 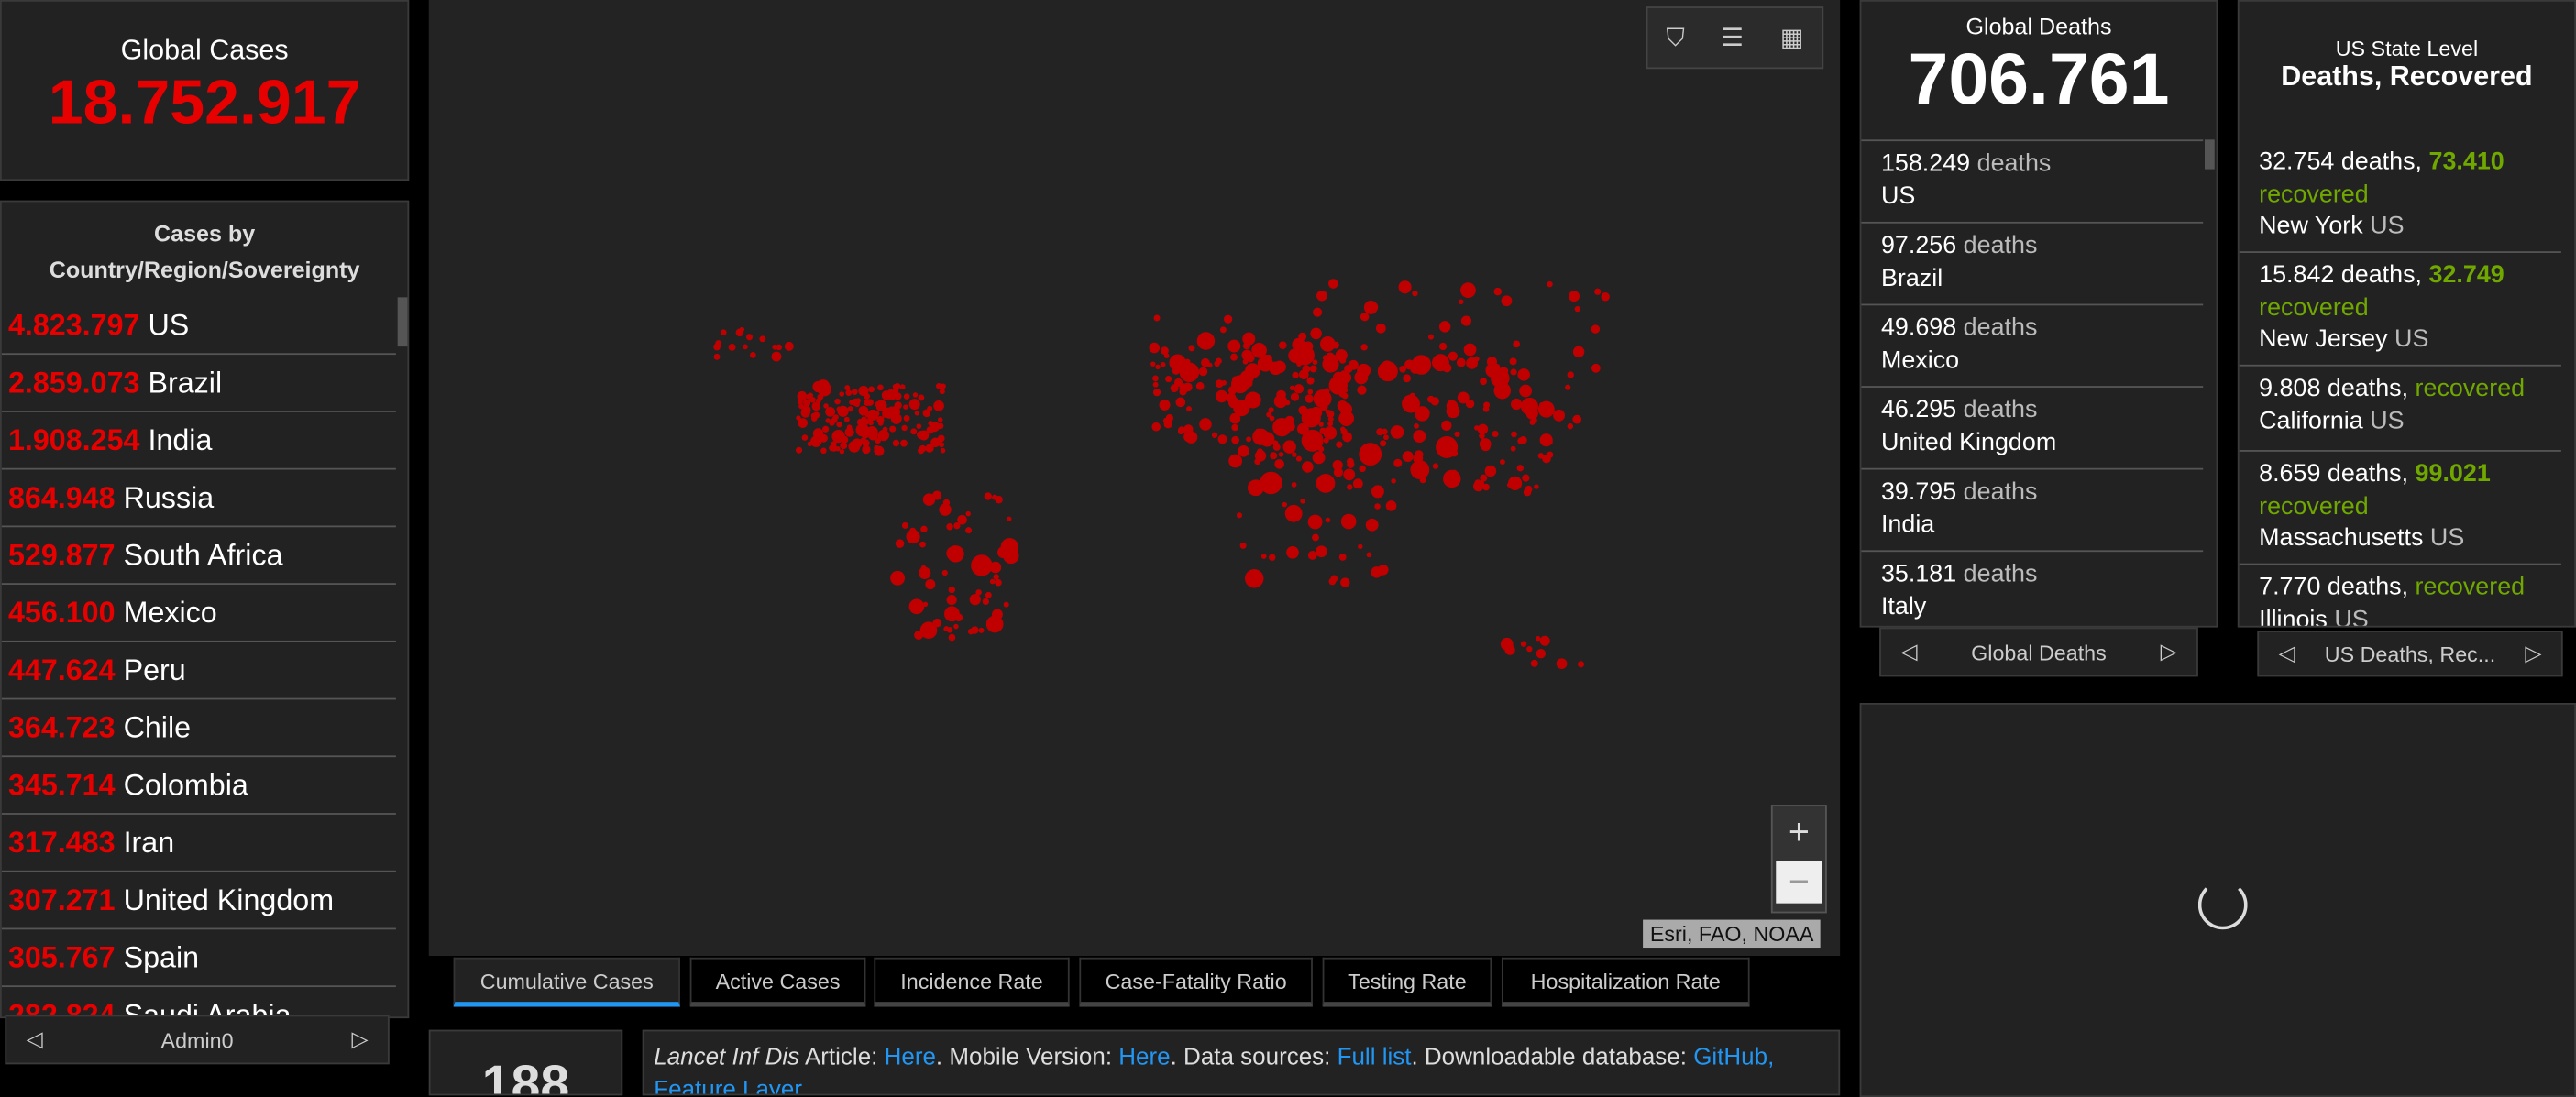 What do you see at coordinates (2400, 409) in the screenshot?
I see `state-row: 9.808 deaths, recovered California US` at bounding box center [2400, 409].